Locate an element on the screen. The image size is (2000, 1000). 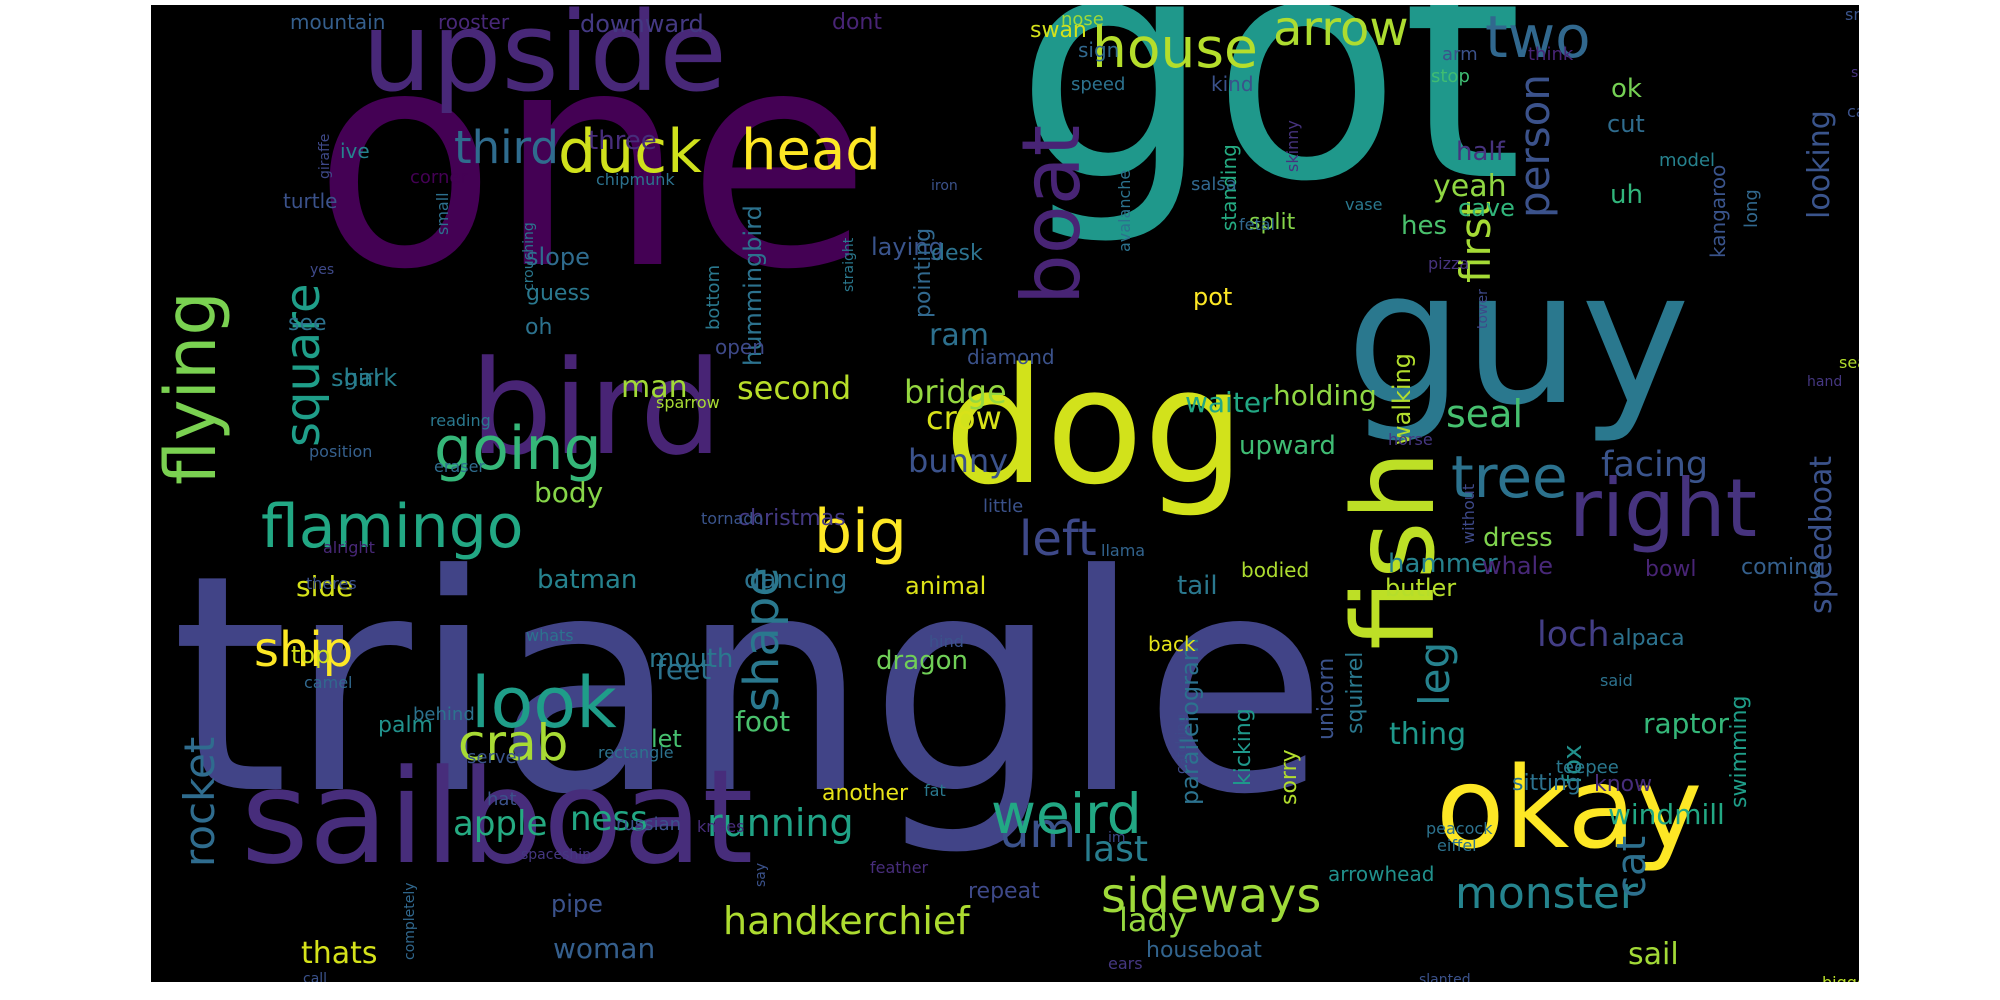
word-catching: catching is located at coordinates (1182, 744).